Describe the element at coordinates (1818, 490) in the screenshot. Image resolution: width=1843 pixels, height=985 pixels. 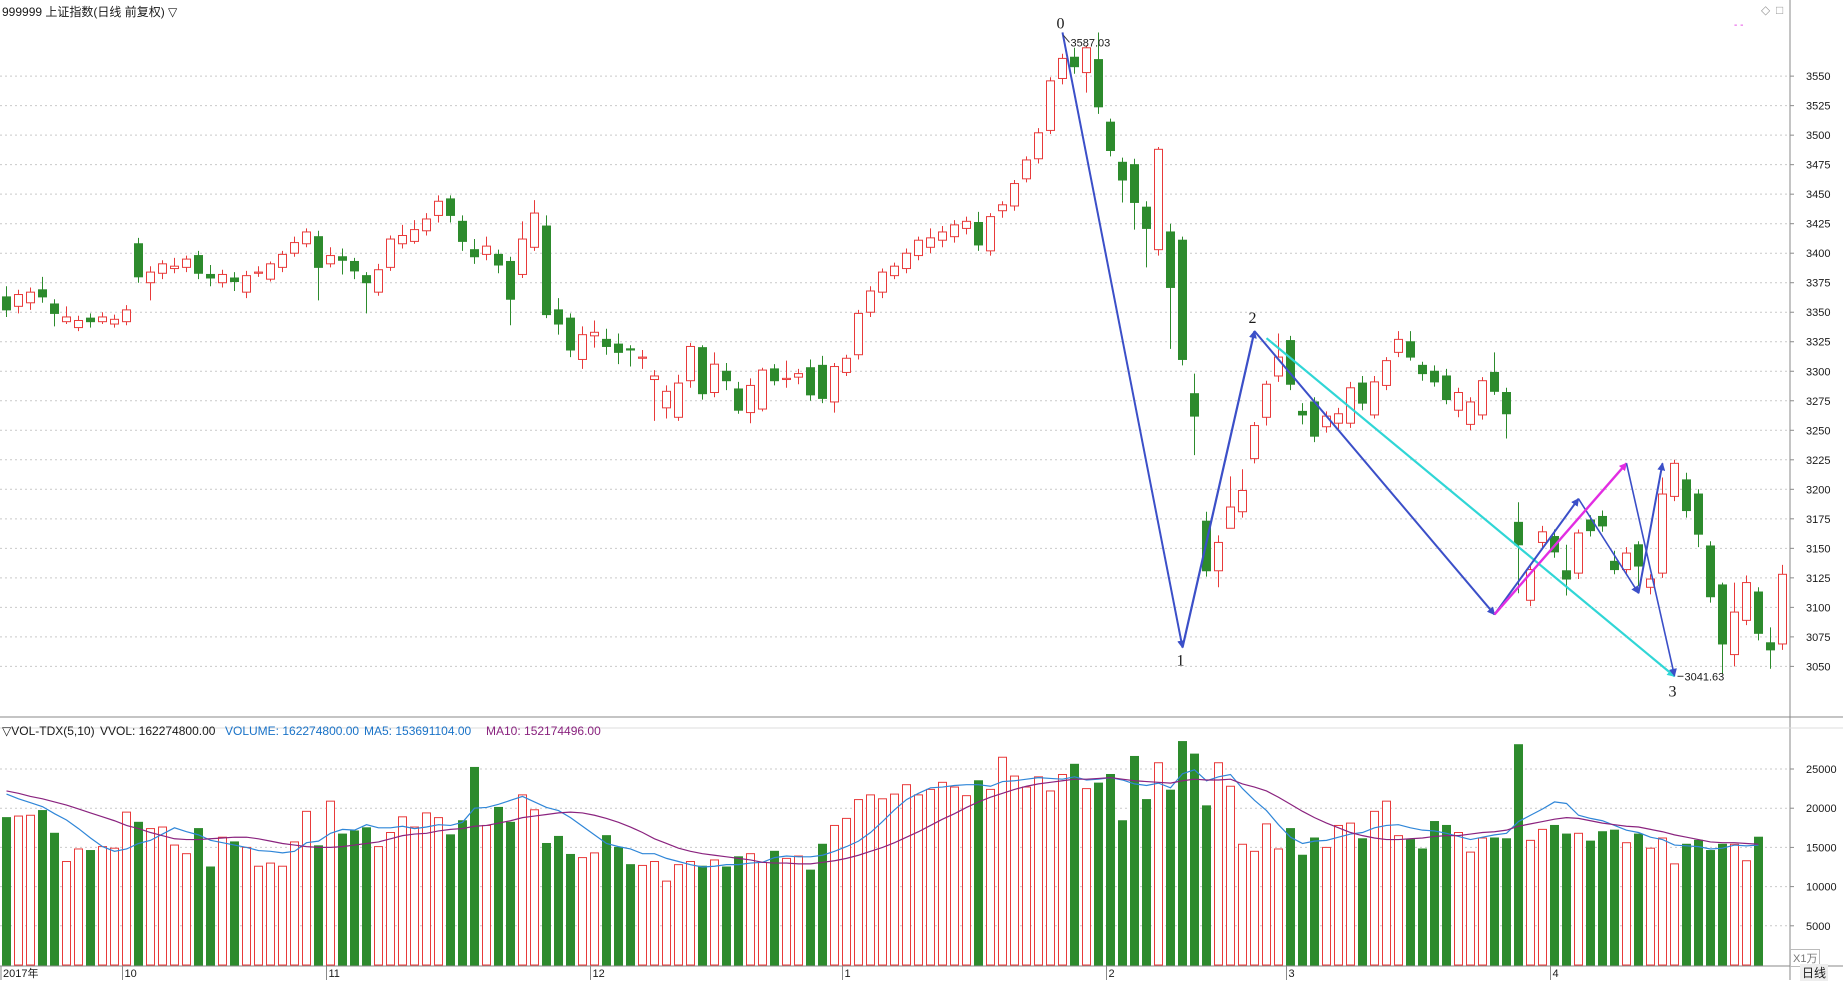
I see `price-tick-label: 3200` at that location.